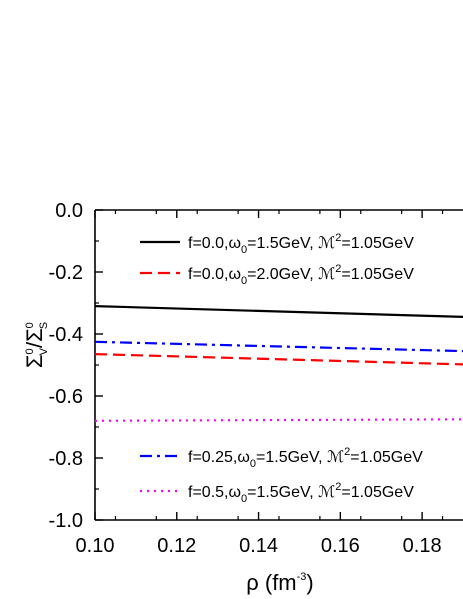 The width and height of the screenshot is (463, 599). Describe the element at coordinates (34, 362) in the screenshot. I see `y-axis-title-part: Σ` at that location.